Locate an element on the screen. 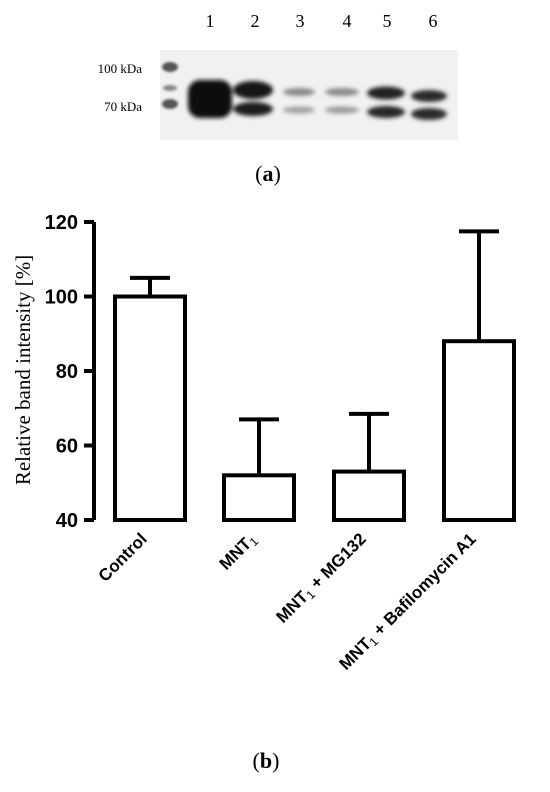 This screenshot has width=550, height=792. x-tick-label-3: MNT1 + MG132 is located at coordinates (322, 578).